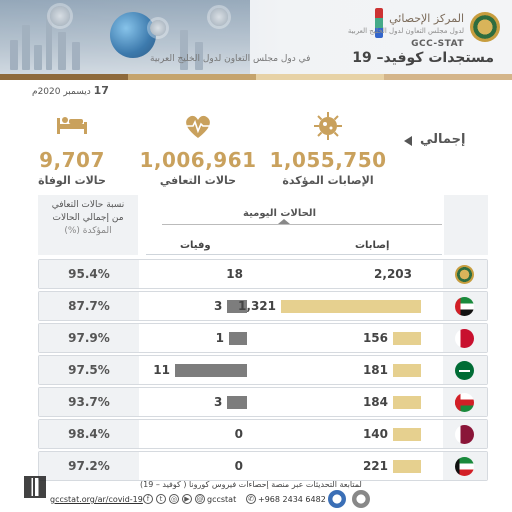 The width and height of the screenshot is (512, 512). I want to click on recovery-ratio: 93.7%, so click(89, 402).